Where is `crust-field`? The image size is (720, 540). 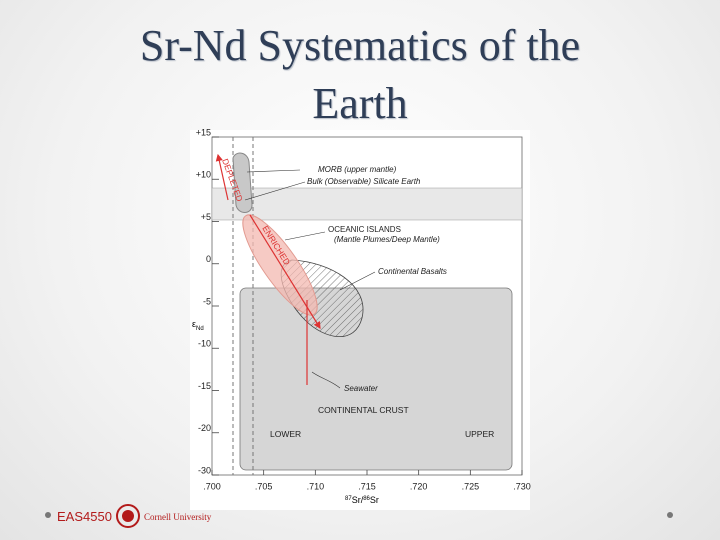 crust-field is located at coordinates (376, 379).